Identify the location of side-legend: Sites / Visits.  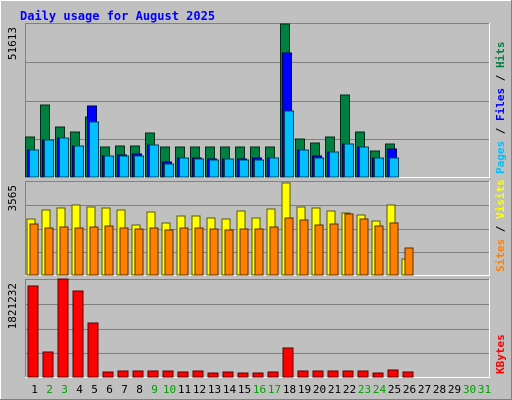
(500, 225).